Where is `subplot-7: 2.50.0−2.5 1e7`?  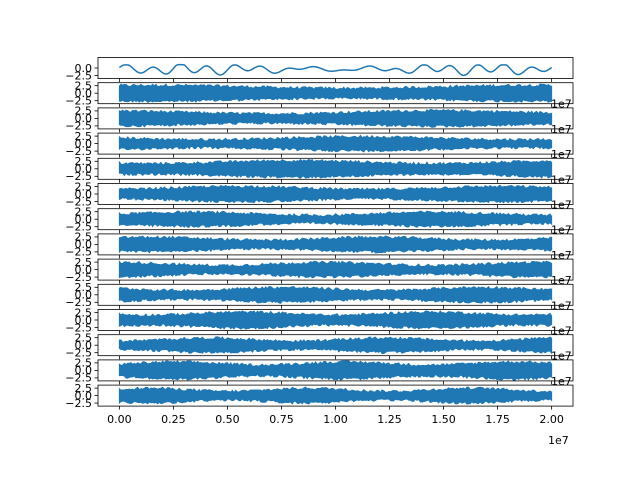 subplot-7: 2.50.0−2.5 1e7 is located at coordinates (319, 221).